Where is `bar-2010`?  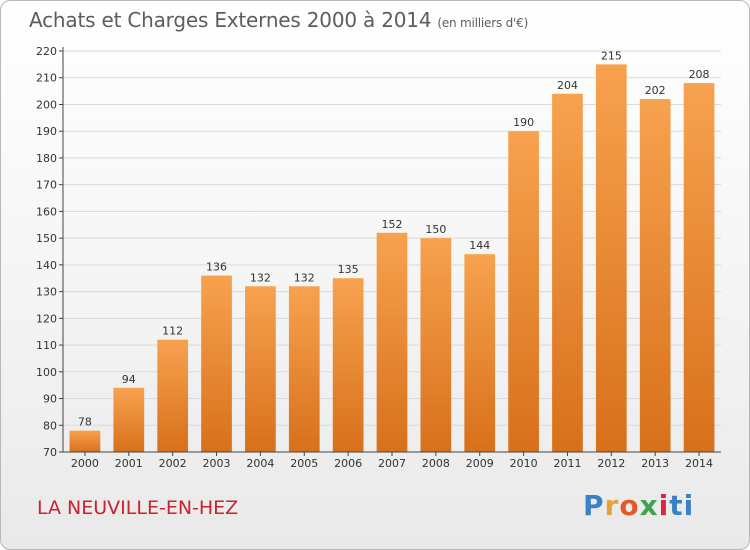
bar-2010 is located at coordinates (523, 291).